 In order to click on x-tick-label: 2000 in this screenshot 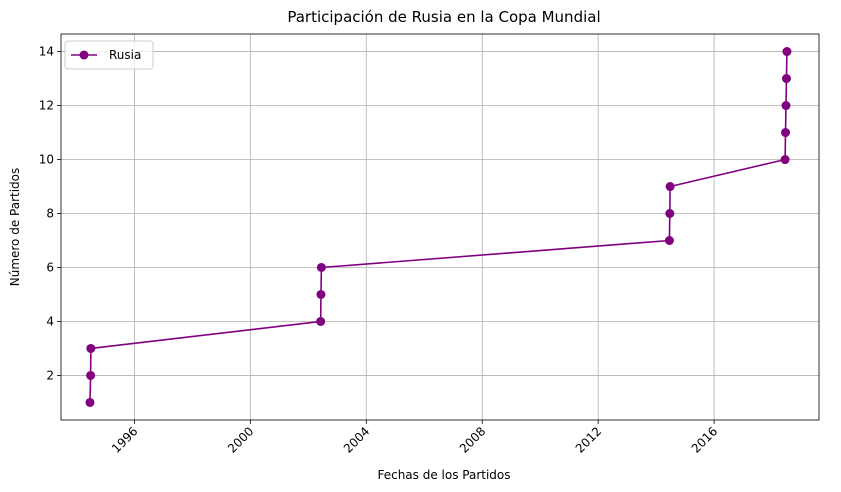, I will do `click(240, 439)`.